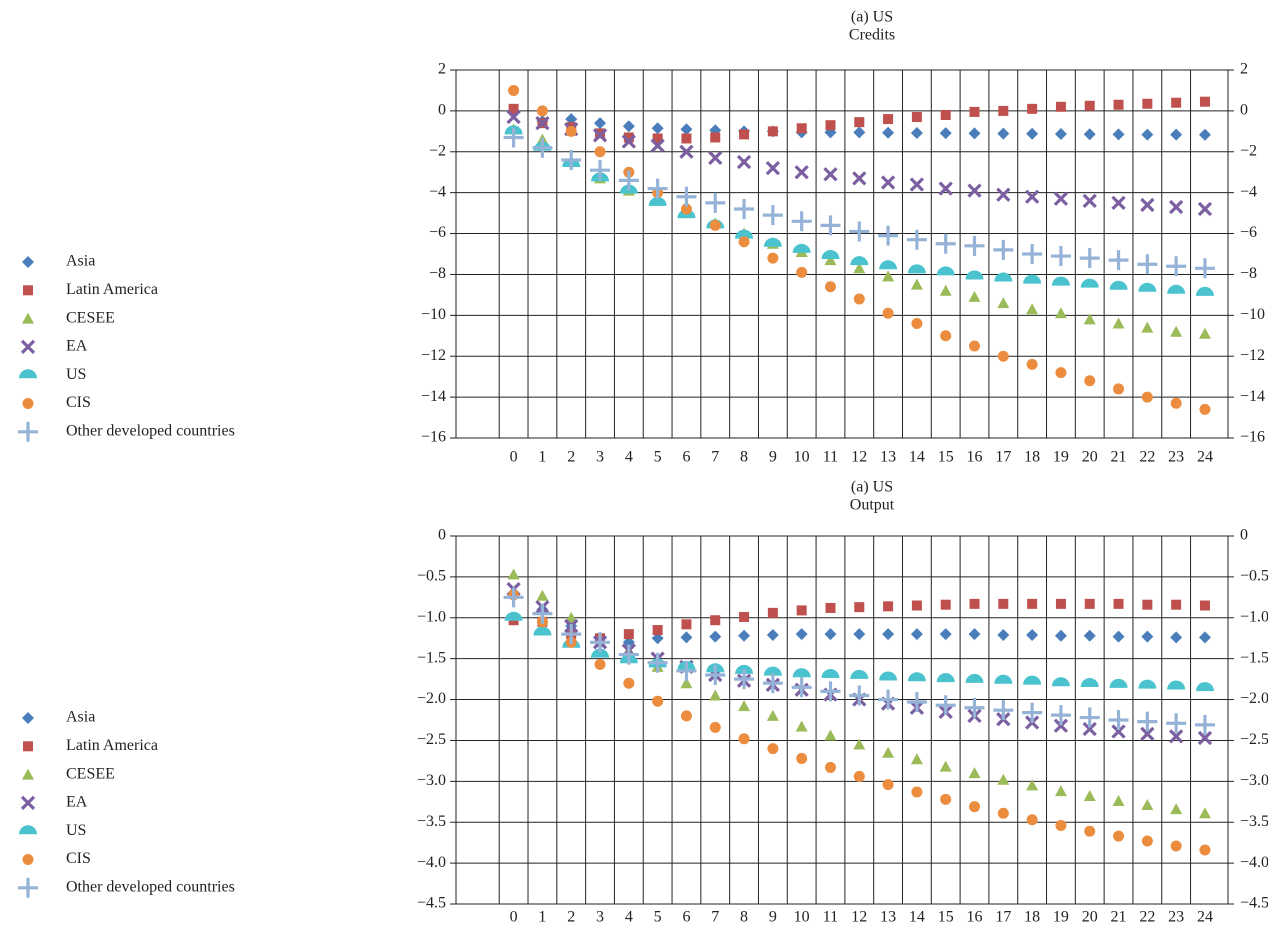  I want to click on x-tick-label: 3, so click(600, 457).